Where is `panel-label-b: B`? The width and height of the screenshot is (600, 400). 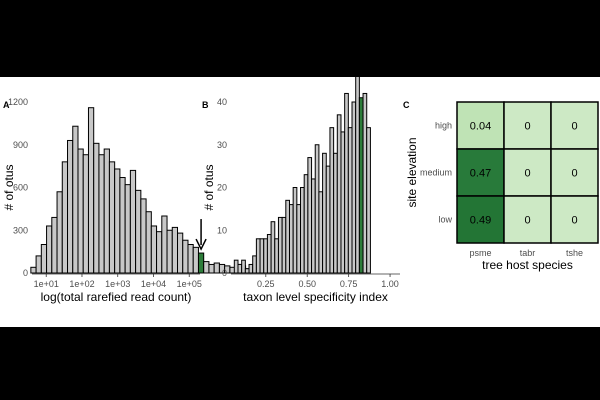 panel-label-b: B is located at coordinates (205, 105).